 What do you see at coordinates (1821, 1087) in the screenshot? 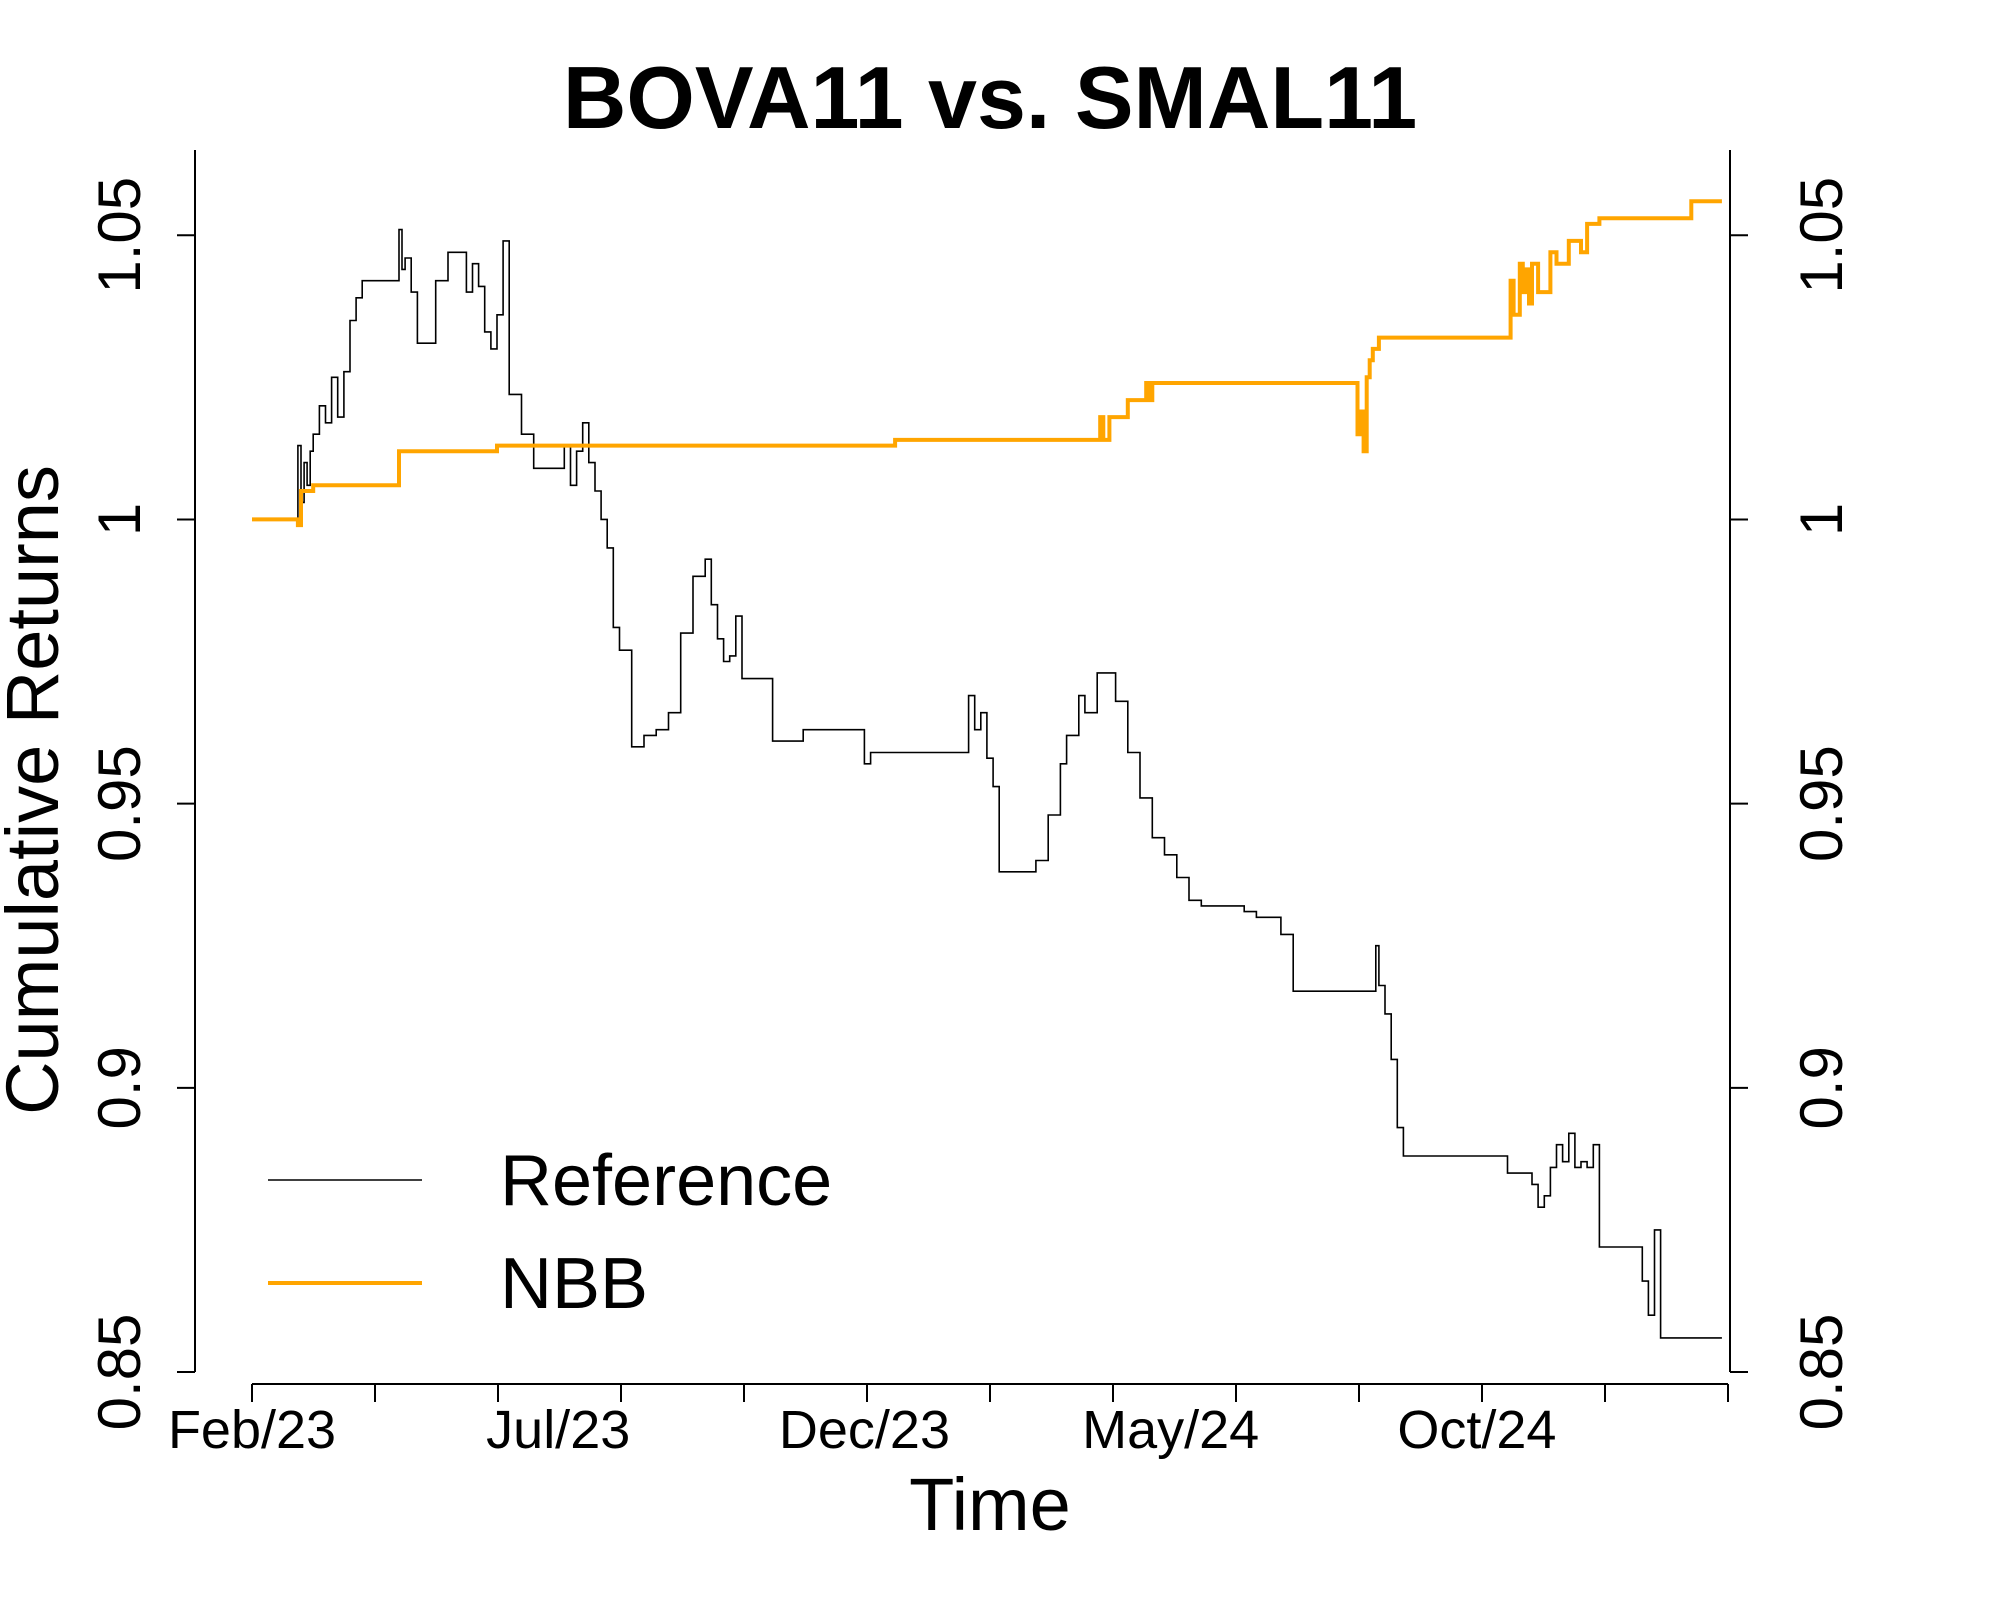
I see `right-y-tick-label: 0.9` at bounding box center [1821, 1087].